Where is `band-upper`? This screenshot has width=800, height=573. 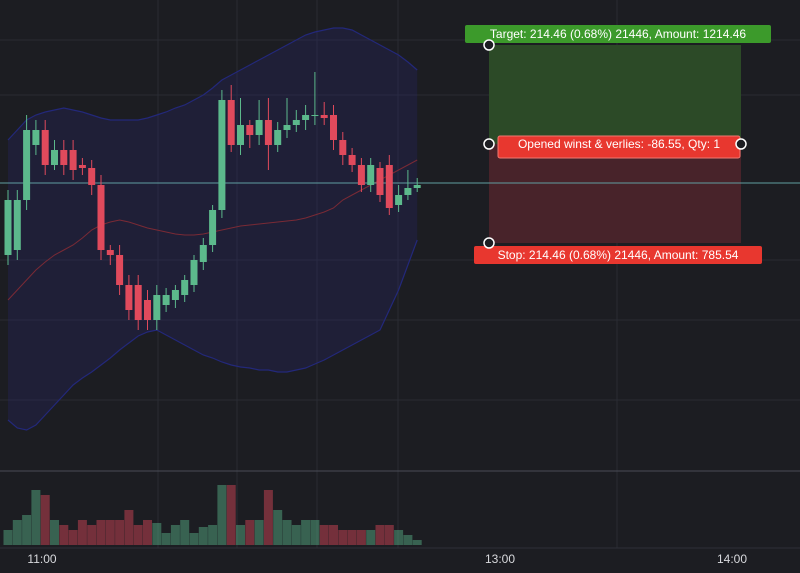
band-upper is located at coordinates (212, 84).